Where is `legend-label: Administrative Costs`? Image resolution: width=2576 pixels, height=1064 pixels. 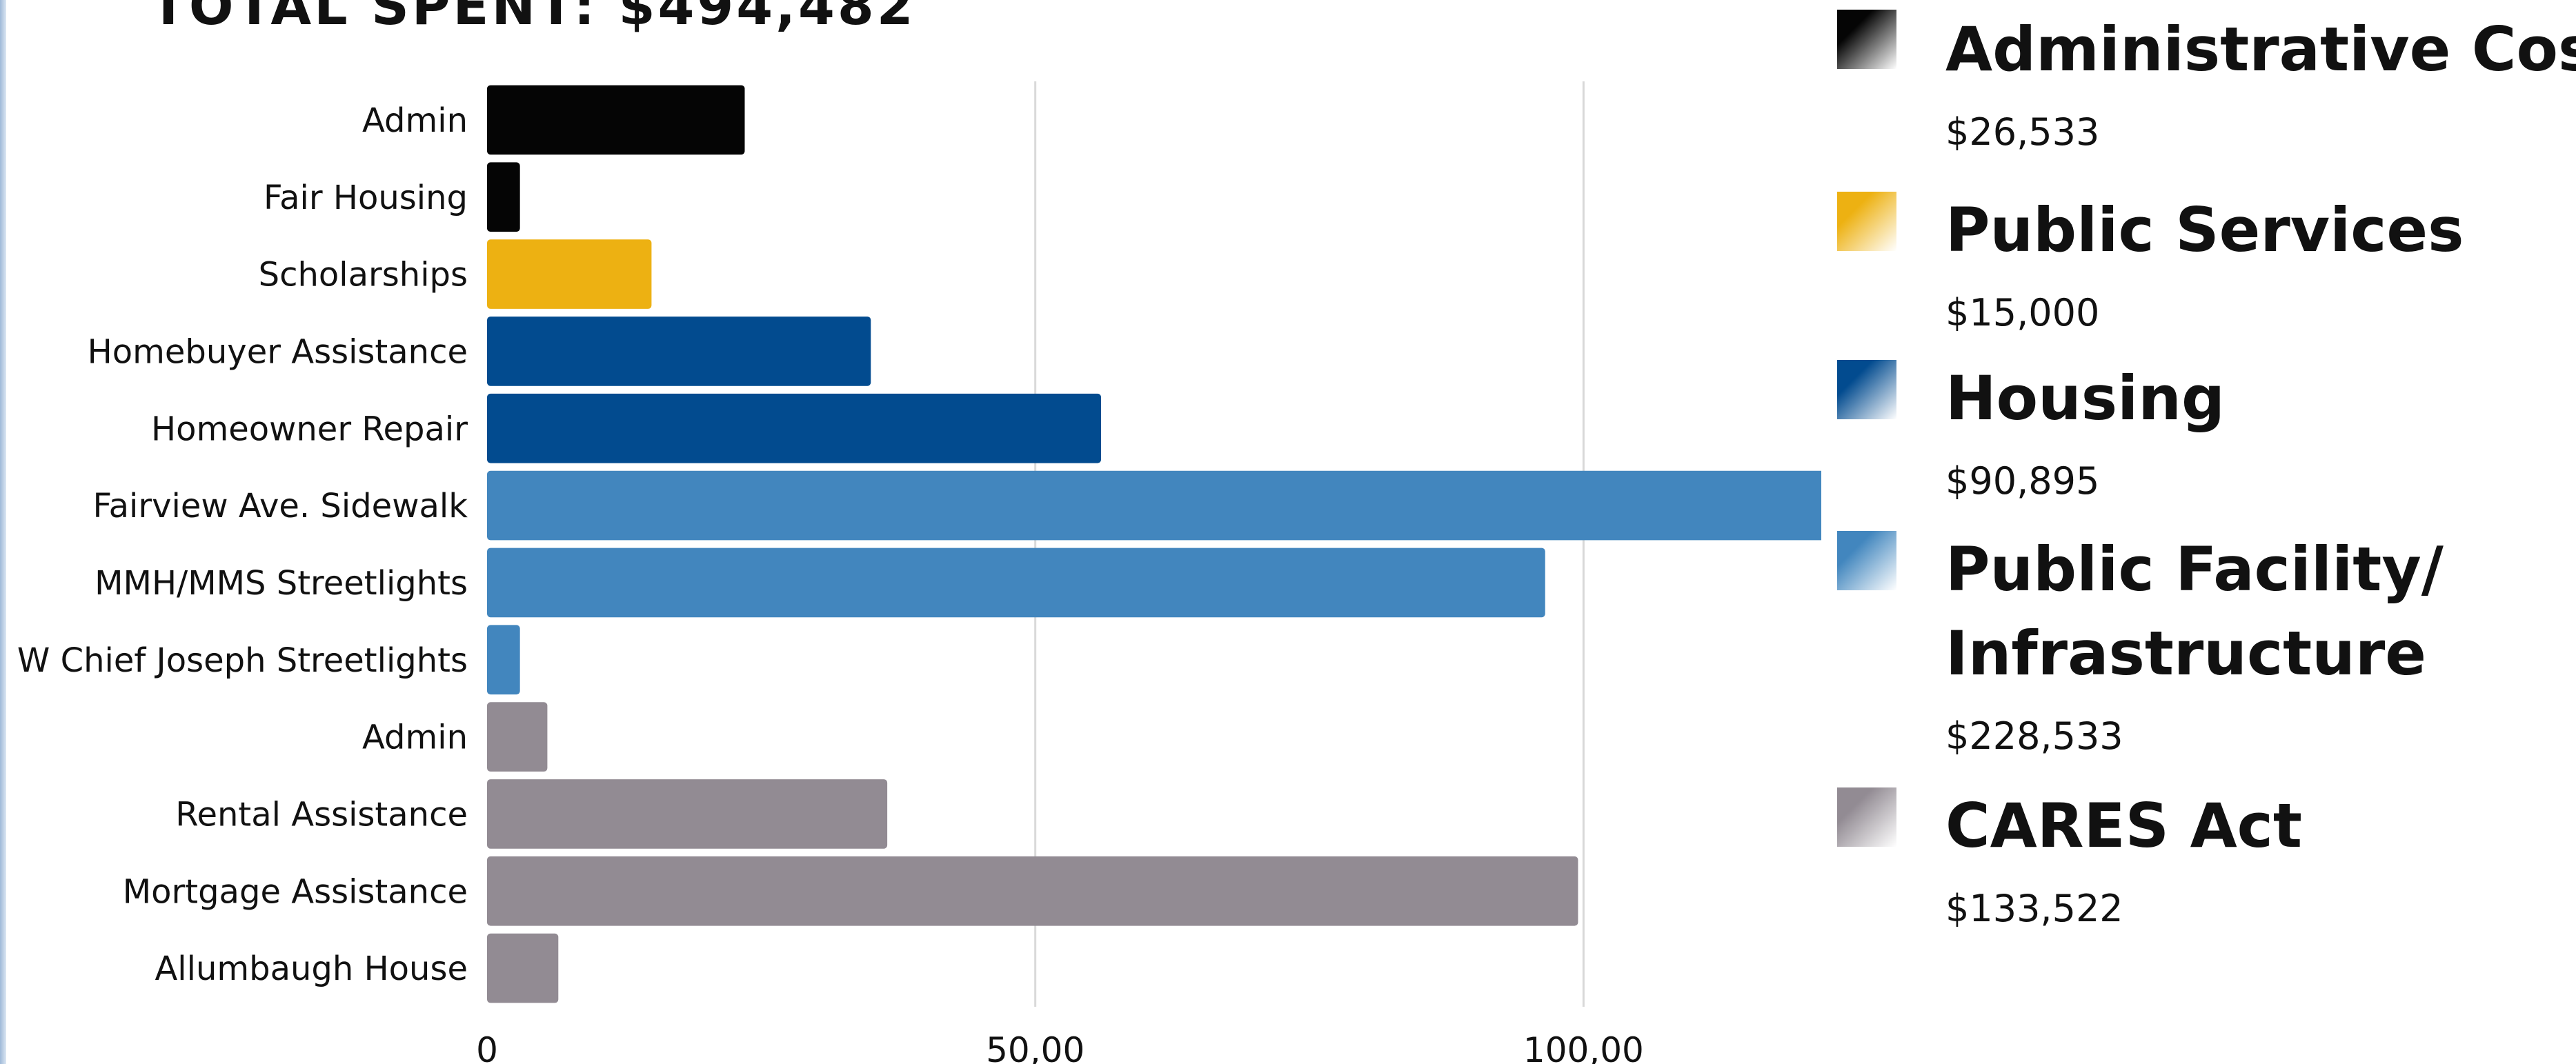 legend-label: Administrative Costs is located at coordinates (2260, 50).